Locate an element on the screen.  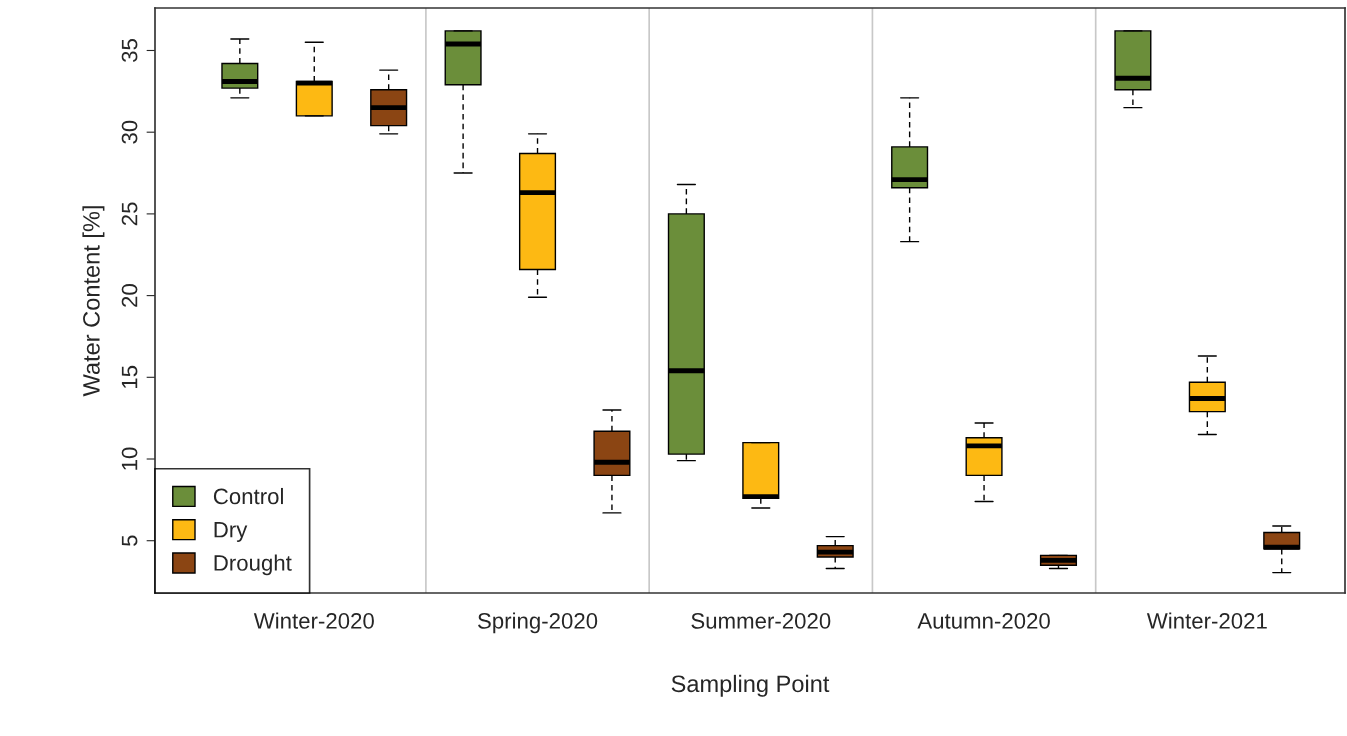
y-tick-label: 35 is located at coordinates (129, 50).